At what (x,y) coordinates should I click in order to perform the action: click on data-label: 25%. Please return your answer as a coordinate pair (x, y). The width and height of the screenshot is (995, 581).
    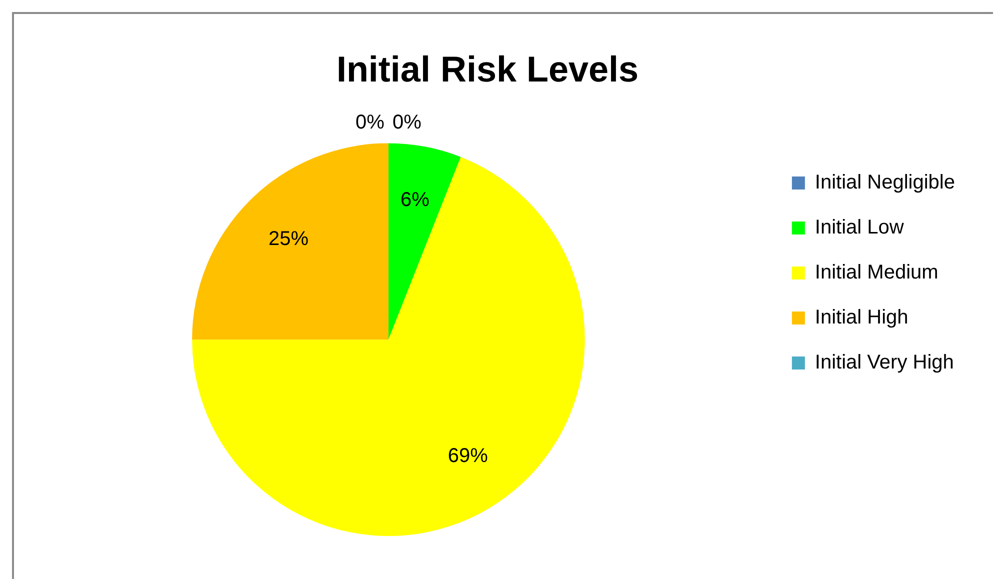
    Looking at the image, I should click on (288, 239).